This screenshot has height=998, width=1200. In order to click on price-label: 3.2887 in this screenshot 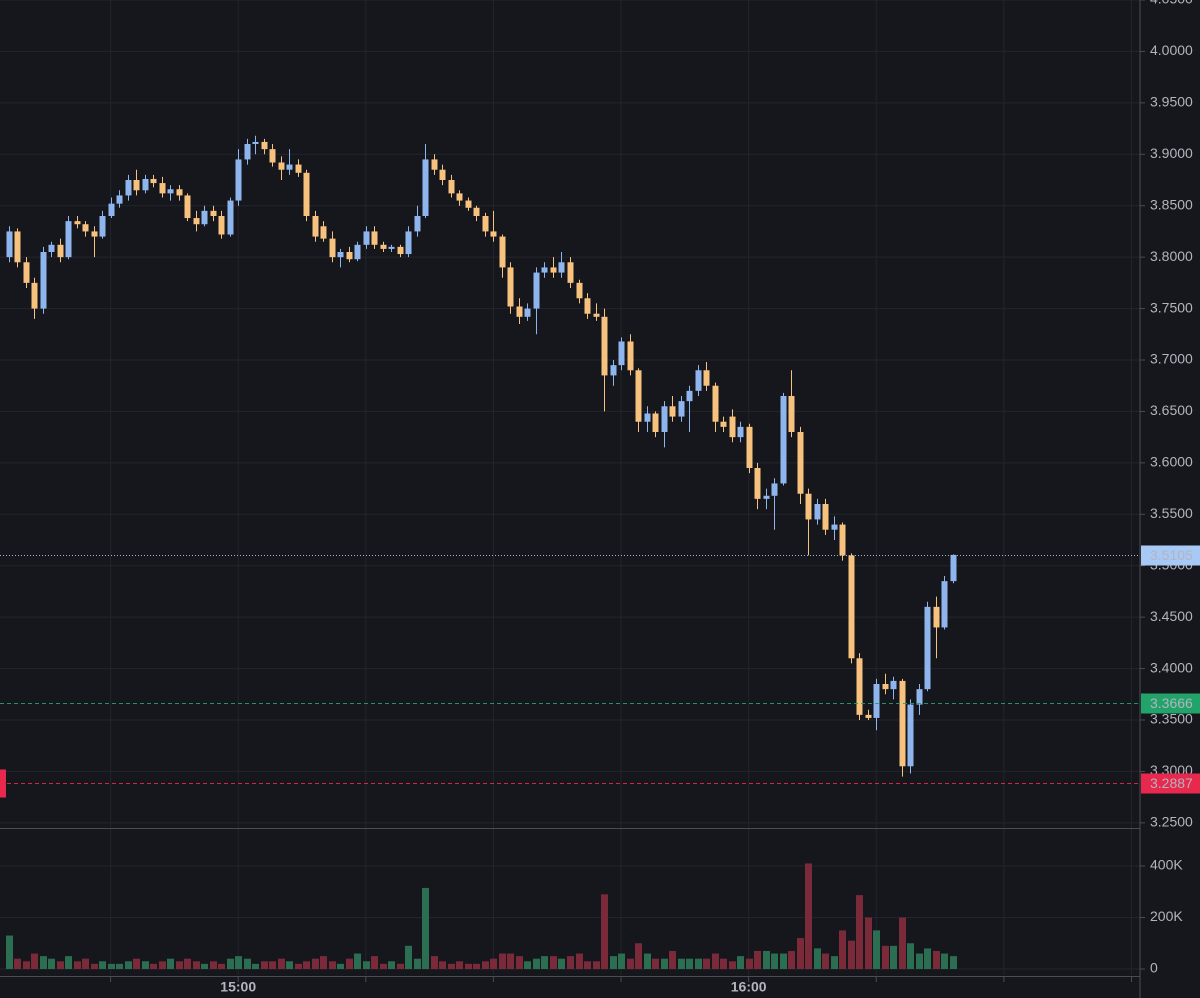, I will do `click(1171, 783)`.